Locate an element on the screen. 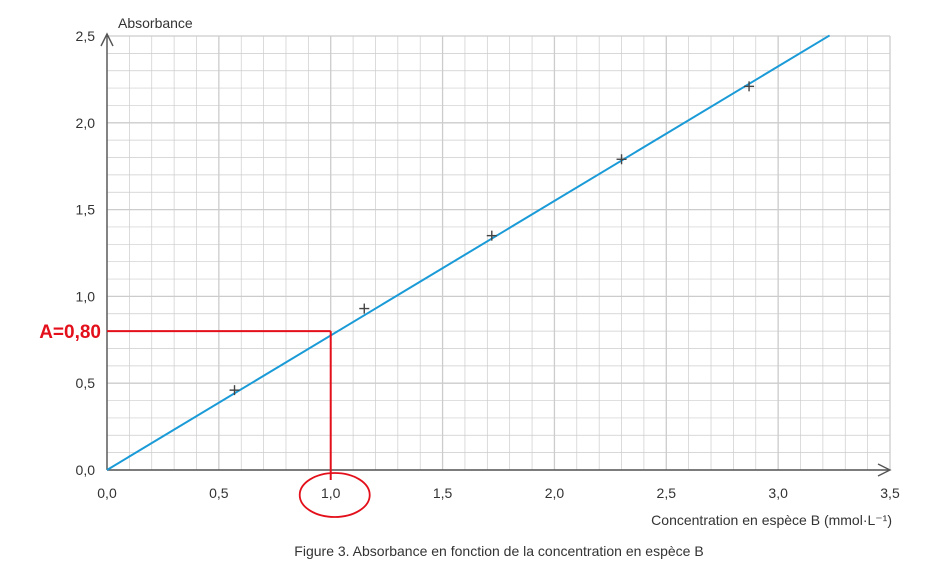 Image resolution: width=932 pixels, height=576 pixels. x-tick-label: 0,0 is located at coordinates (107, 493).